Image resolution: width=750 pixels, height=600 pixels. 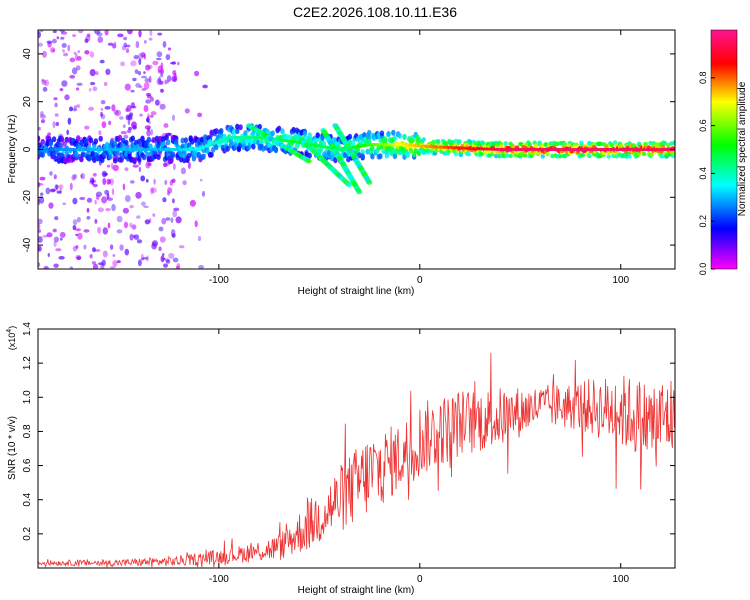 I want to click on colorbar-gradient, so click(x=724, y=149).